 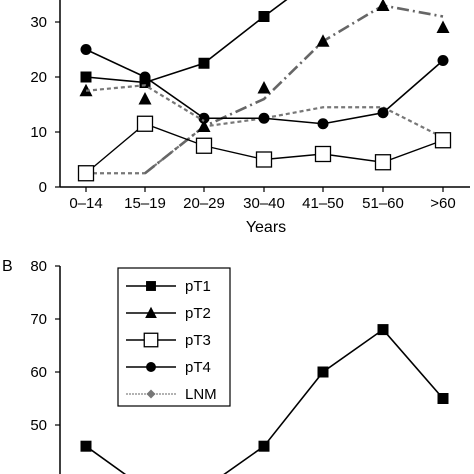 What do you see at coordinates (38, 22) in the screenshot?
I see `panel-a-y-tick-label: 30` at bounding box center [38, 22].